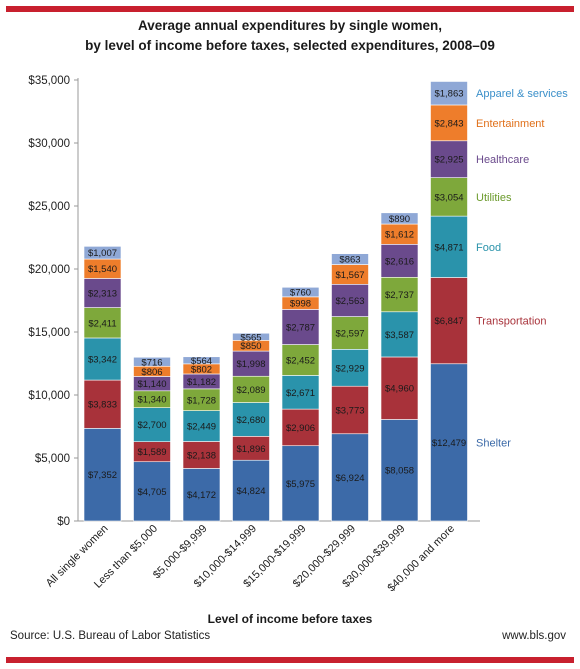  What do you see at coordinates (151, 425) in the screenshot?
I see `data-label: $2,700` at bounding box center [151, 425].